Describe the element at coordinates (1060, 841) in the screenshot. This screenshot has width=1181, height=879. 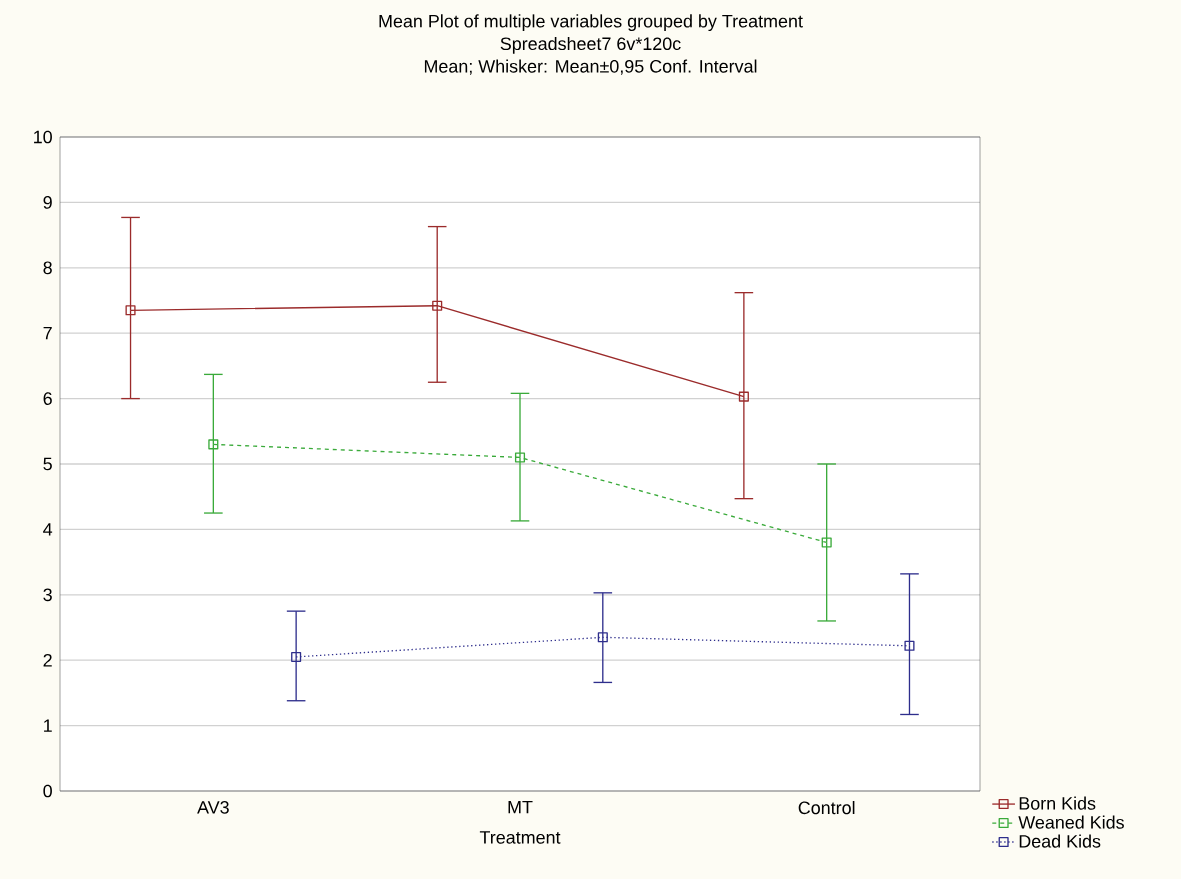
I see `legend-label: Dead Kids` at that location.